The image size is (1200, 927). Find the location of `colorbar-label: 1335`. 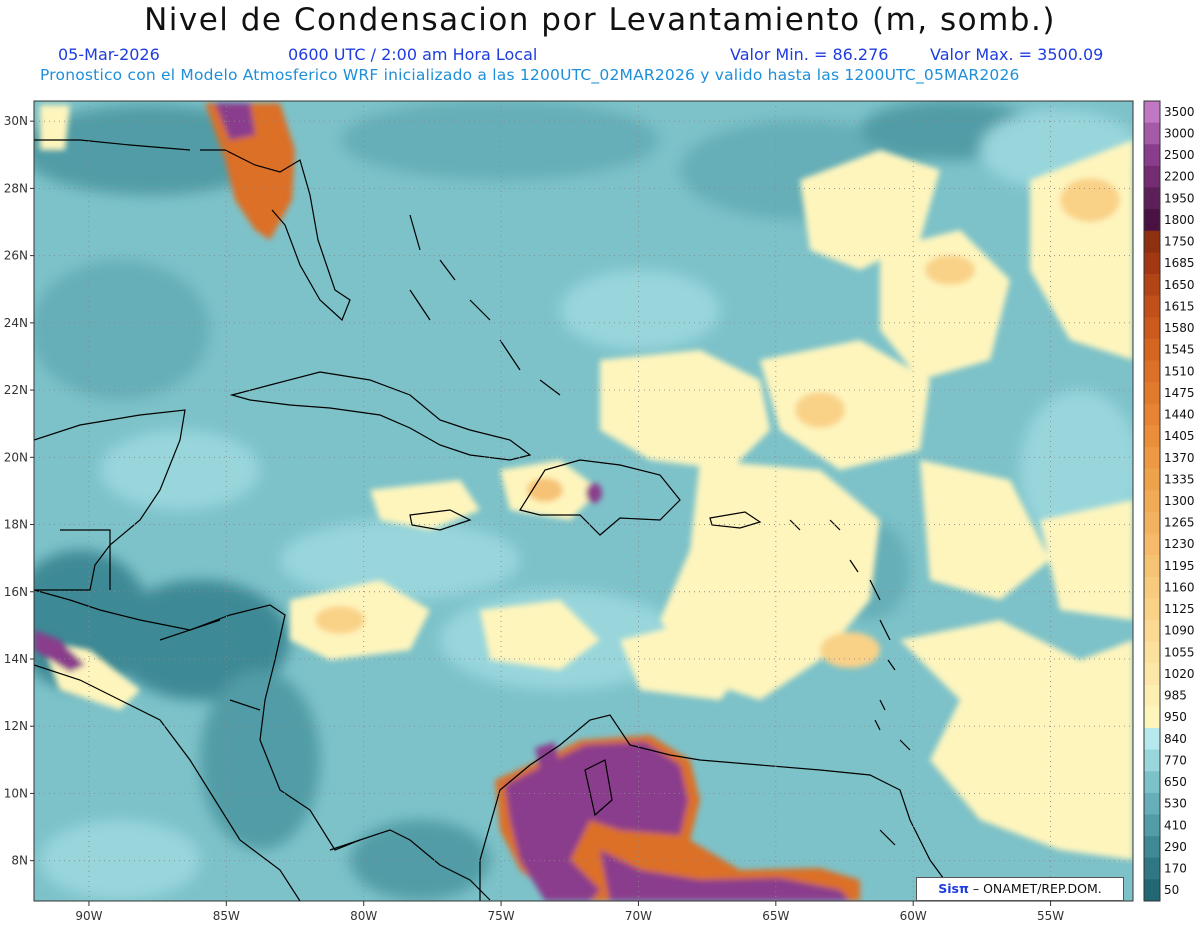

colorbar-label: 1335 is located at coordinates (1179, 479).